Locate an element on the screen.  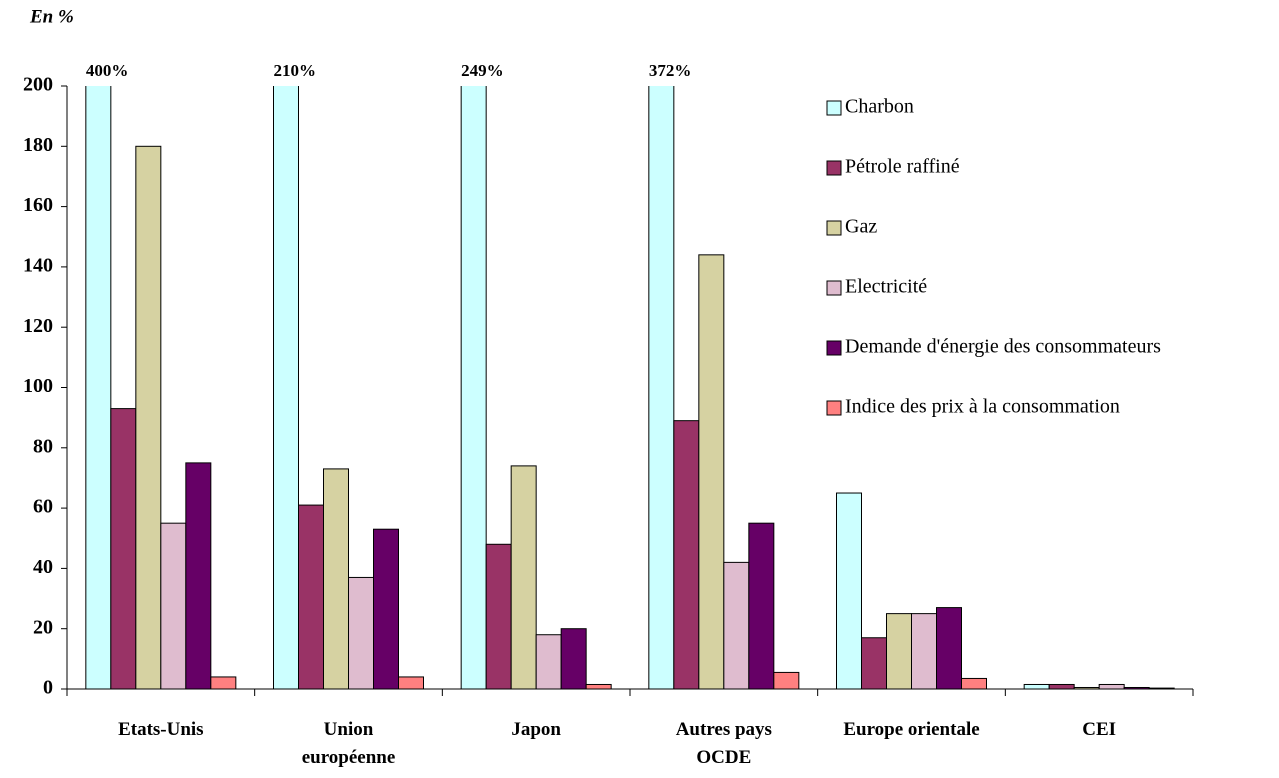
y-tick-label: 60 is located at coordinates (43, 507).